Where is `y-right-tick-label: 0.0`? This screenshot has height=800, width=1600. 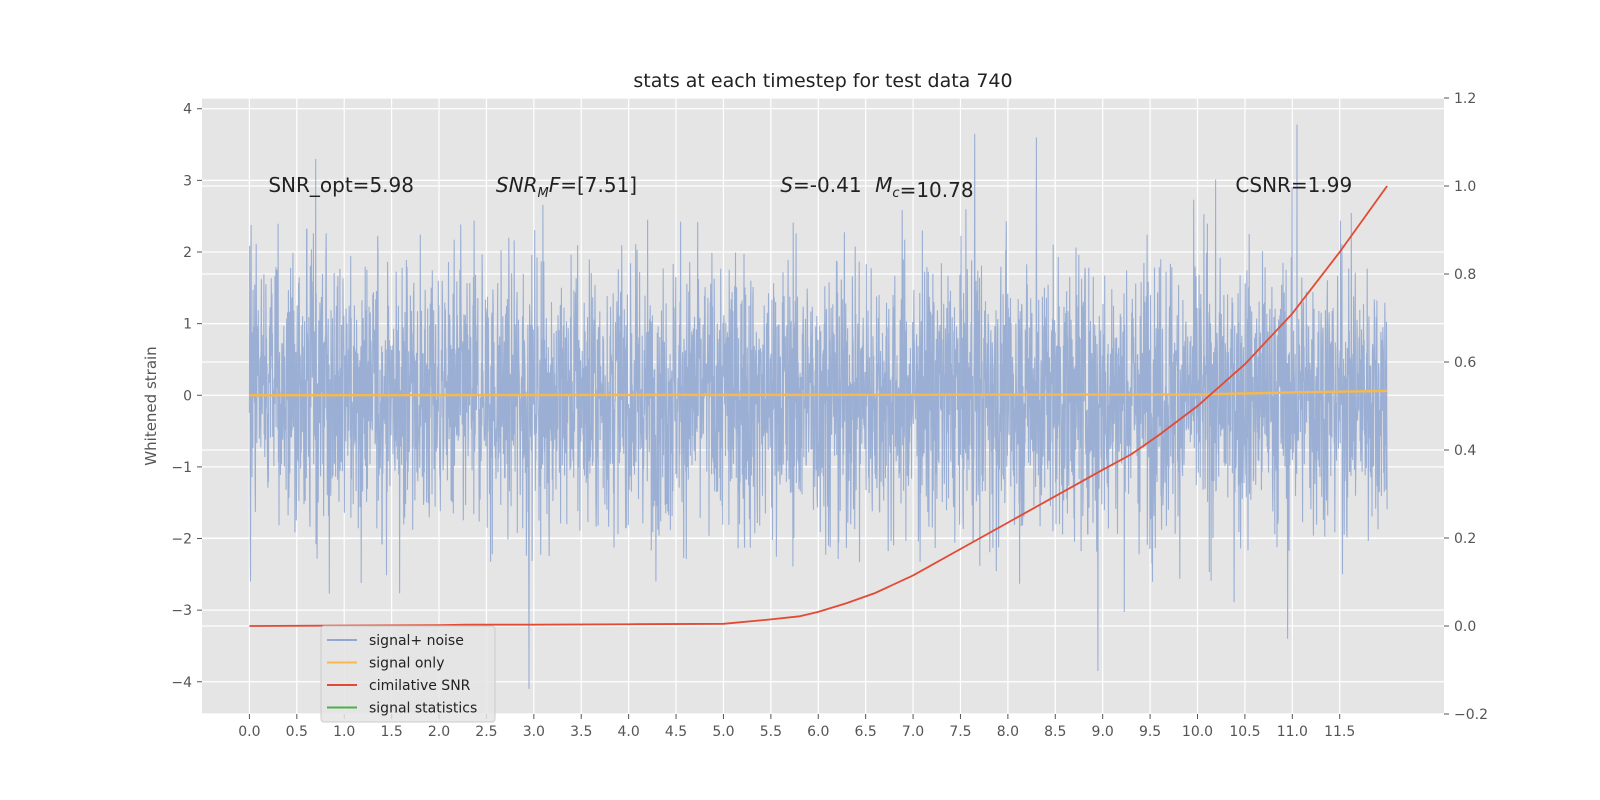
y-right-tick-label: 0.0 is located at coordinates (1465, 627).